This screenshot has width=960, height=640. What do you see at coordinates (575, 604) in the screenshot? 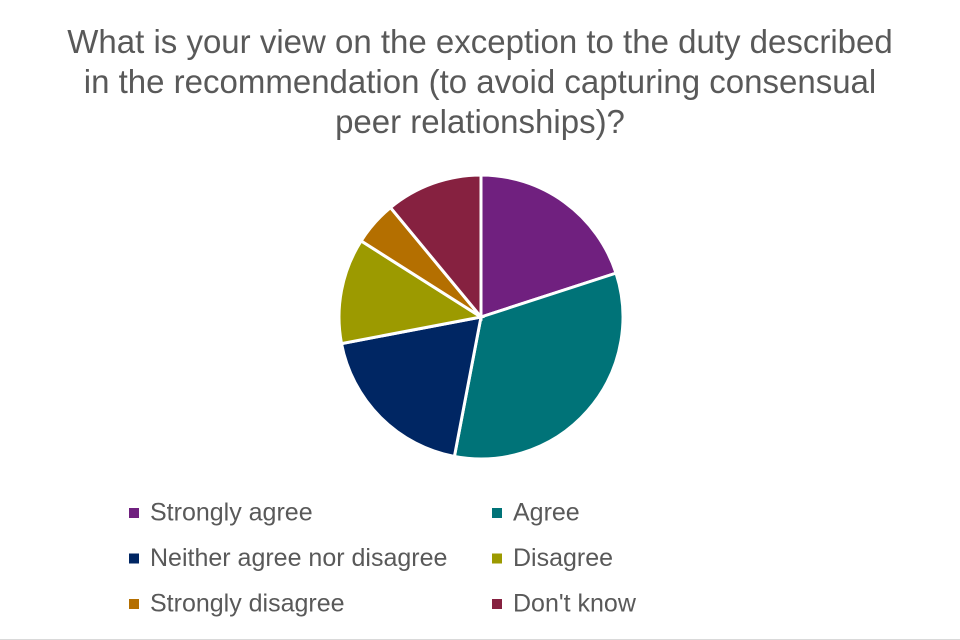
I see `legend-label: Don't know` at bounding box center [575, 604].